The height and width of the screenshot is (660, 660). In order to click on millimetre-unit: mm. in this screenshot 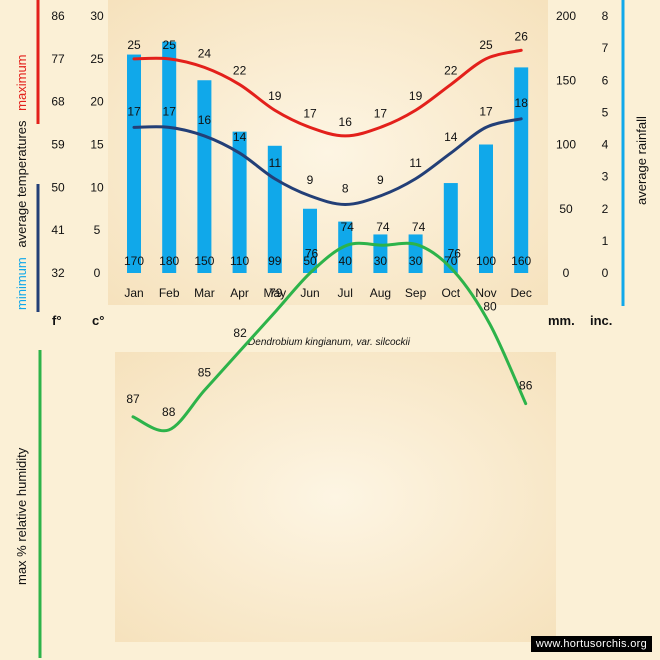, I will do `click(561, 320)`.